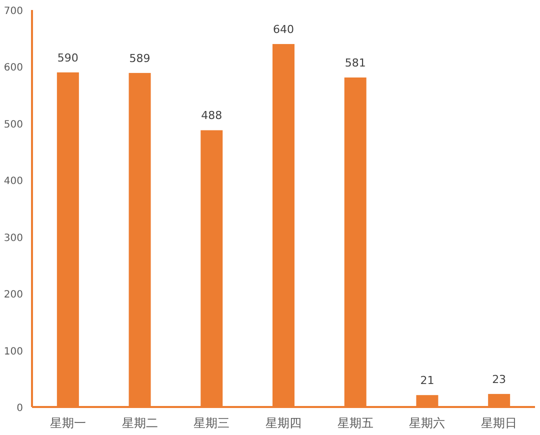 This screenshot has width=540, height=435. I want to click on x-tick-label: 星期四, so click(284, 423).